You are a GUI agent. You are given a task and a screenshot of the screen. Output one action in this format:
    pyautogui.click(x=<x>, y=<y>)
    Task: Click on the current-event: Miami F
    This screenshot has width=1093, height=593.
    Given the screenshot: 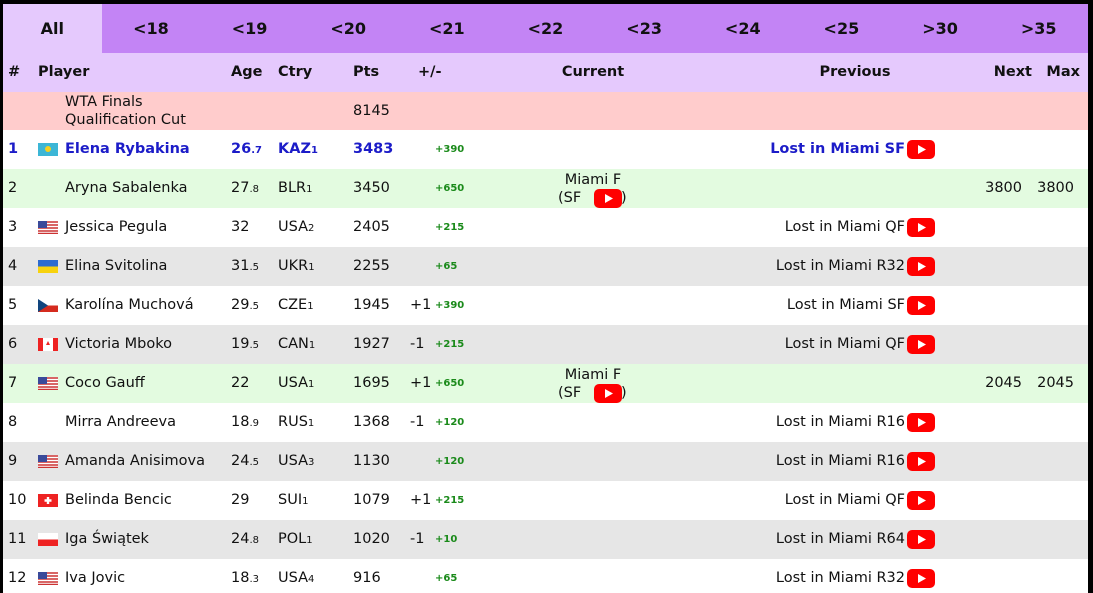 What is the action you would take?
    pyautogui.click(x=593, y=180)
    